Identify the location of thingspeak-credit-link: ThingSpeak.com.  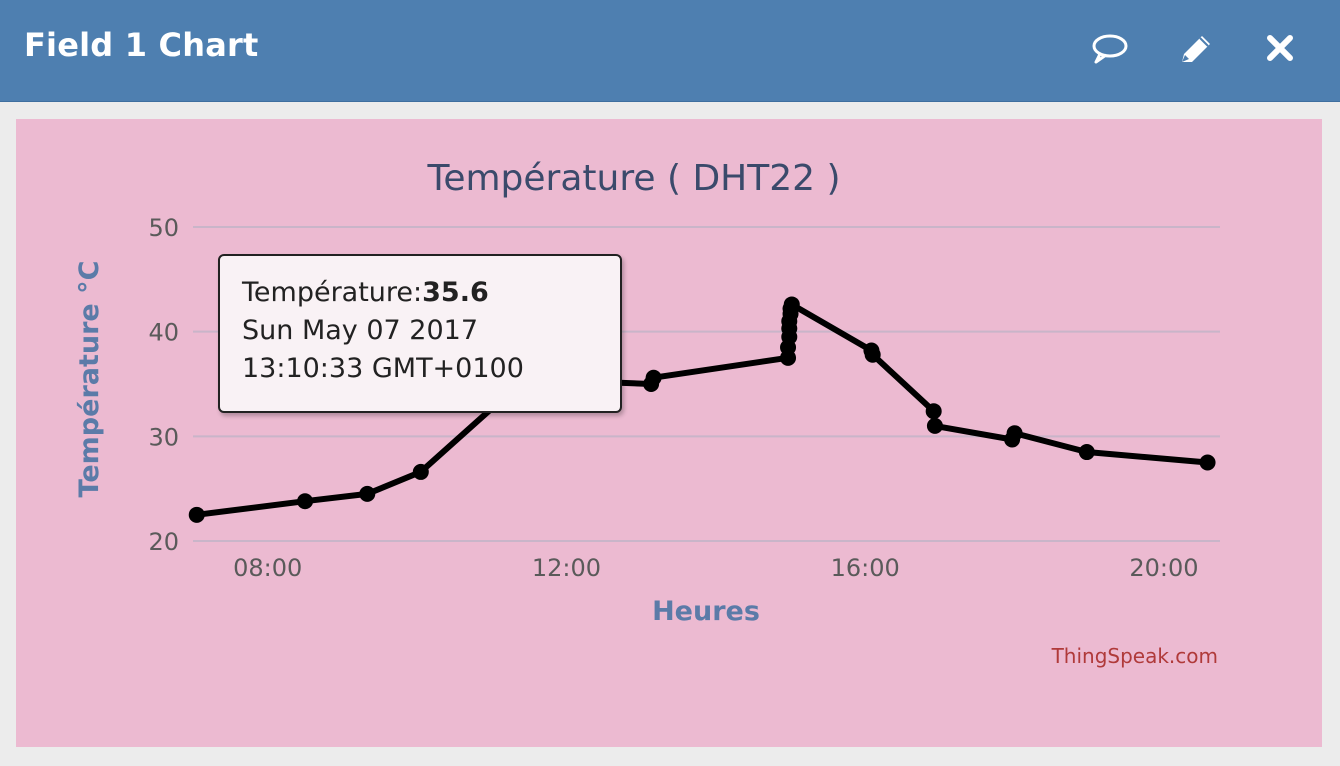
(1134, 656).